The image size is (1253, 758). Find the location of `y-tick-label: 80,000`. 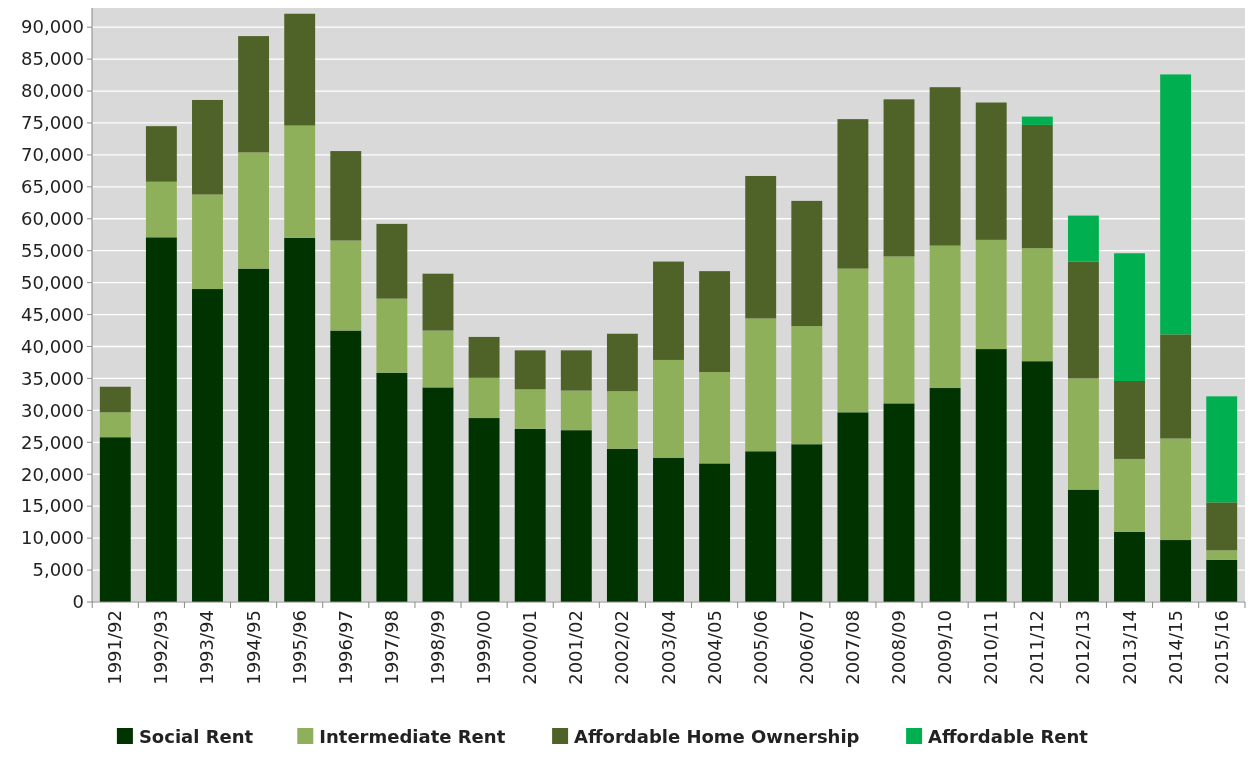

y-tick-label: 80,000 is located at coordinates (52, 91).